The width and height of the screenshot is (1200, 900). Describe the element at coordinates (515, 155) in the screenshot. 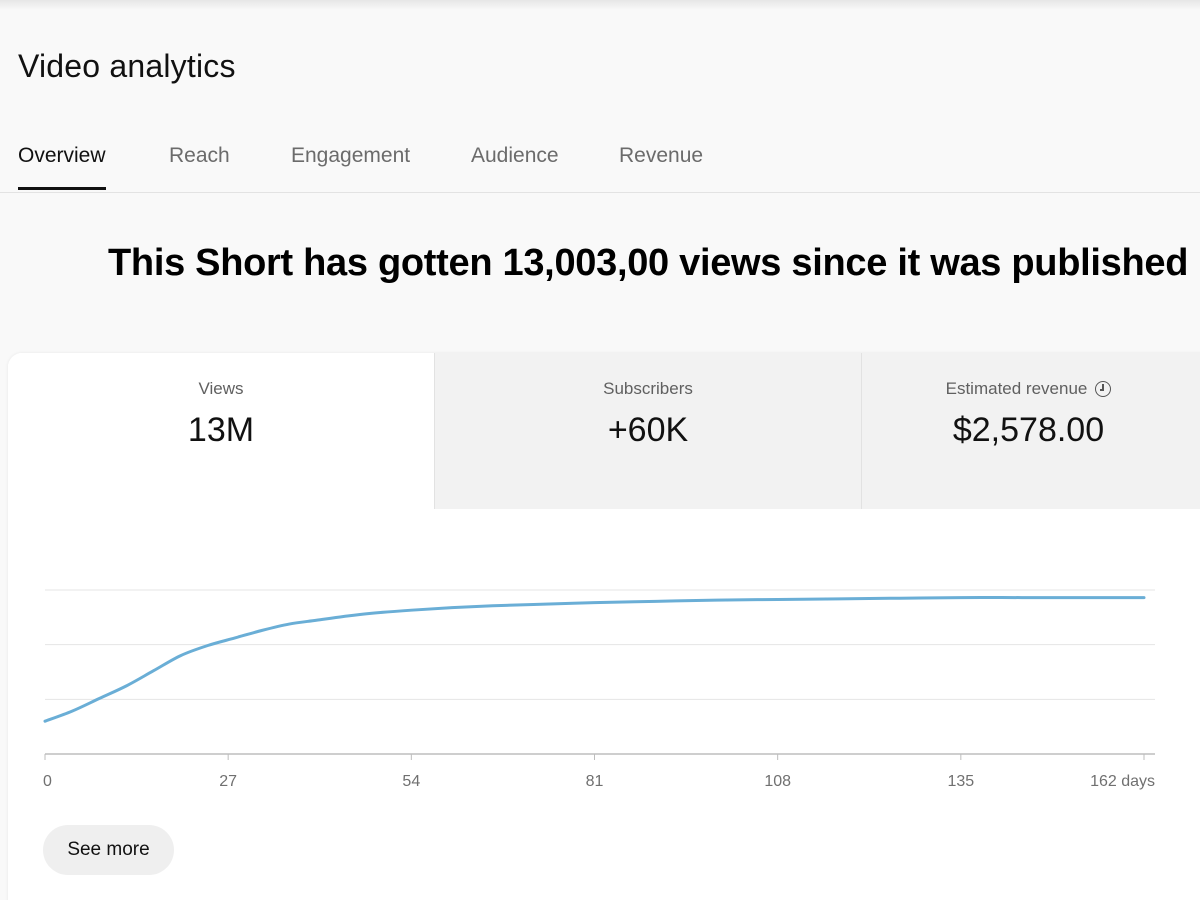

I see `tab-audience: Audience` at that location.